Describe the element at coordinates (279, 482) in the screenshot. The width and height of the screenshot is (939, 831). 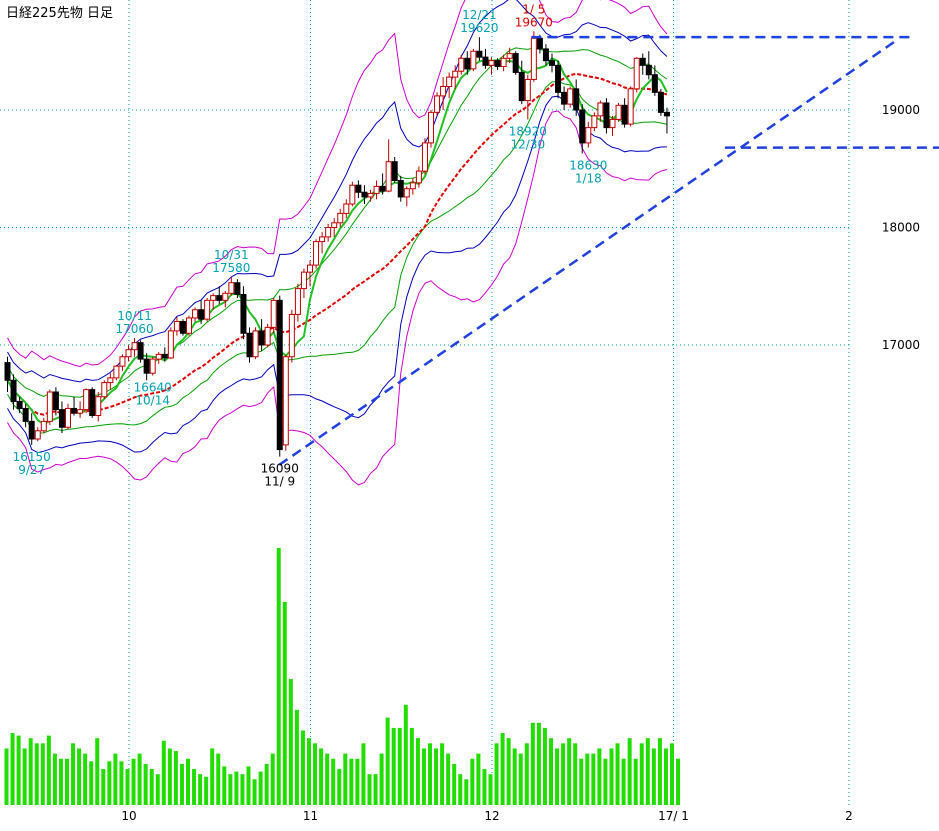
I see `annotation-date: 11/ 9` at that location.